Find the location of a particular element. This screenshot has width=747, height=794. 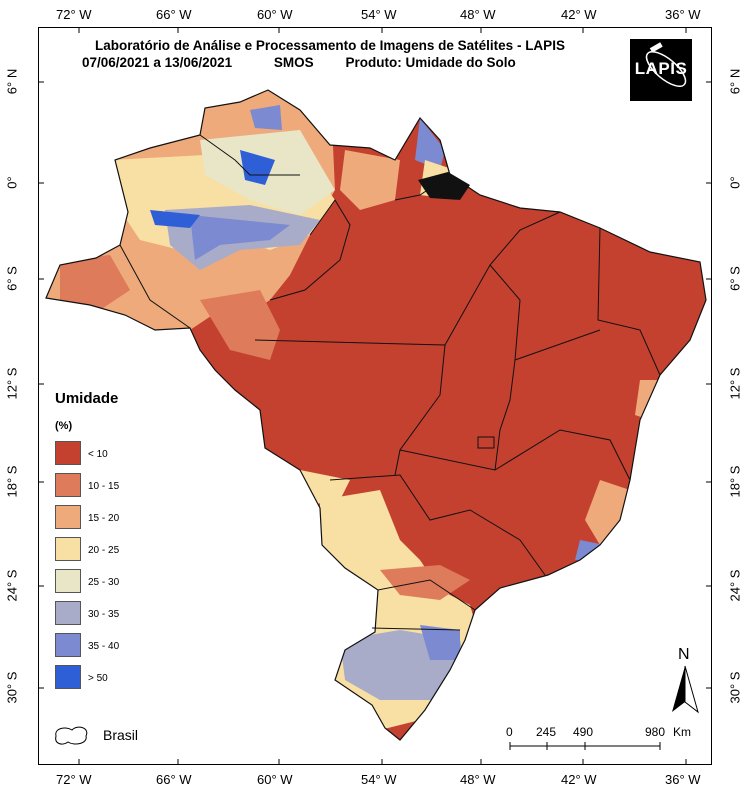

legend-label-0: < 10 is located at coordinates (98, 454).